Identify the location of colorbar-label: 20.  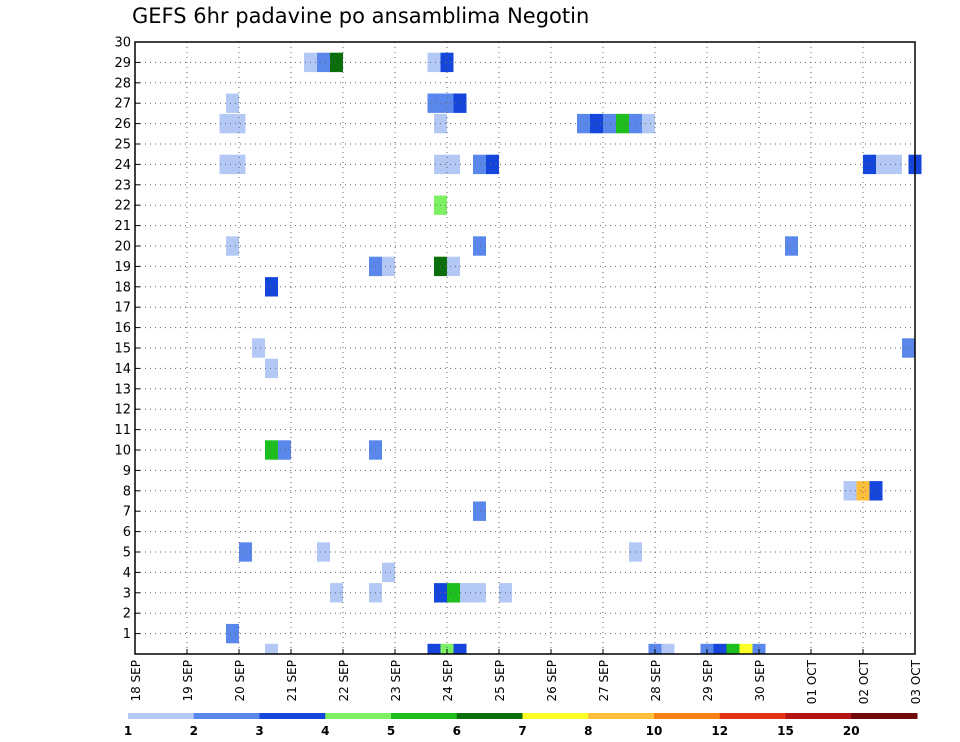
(851, 731).